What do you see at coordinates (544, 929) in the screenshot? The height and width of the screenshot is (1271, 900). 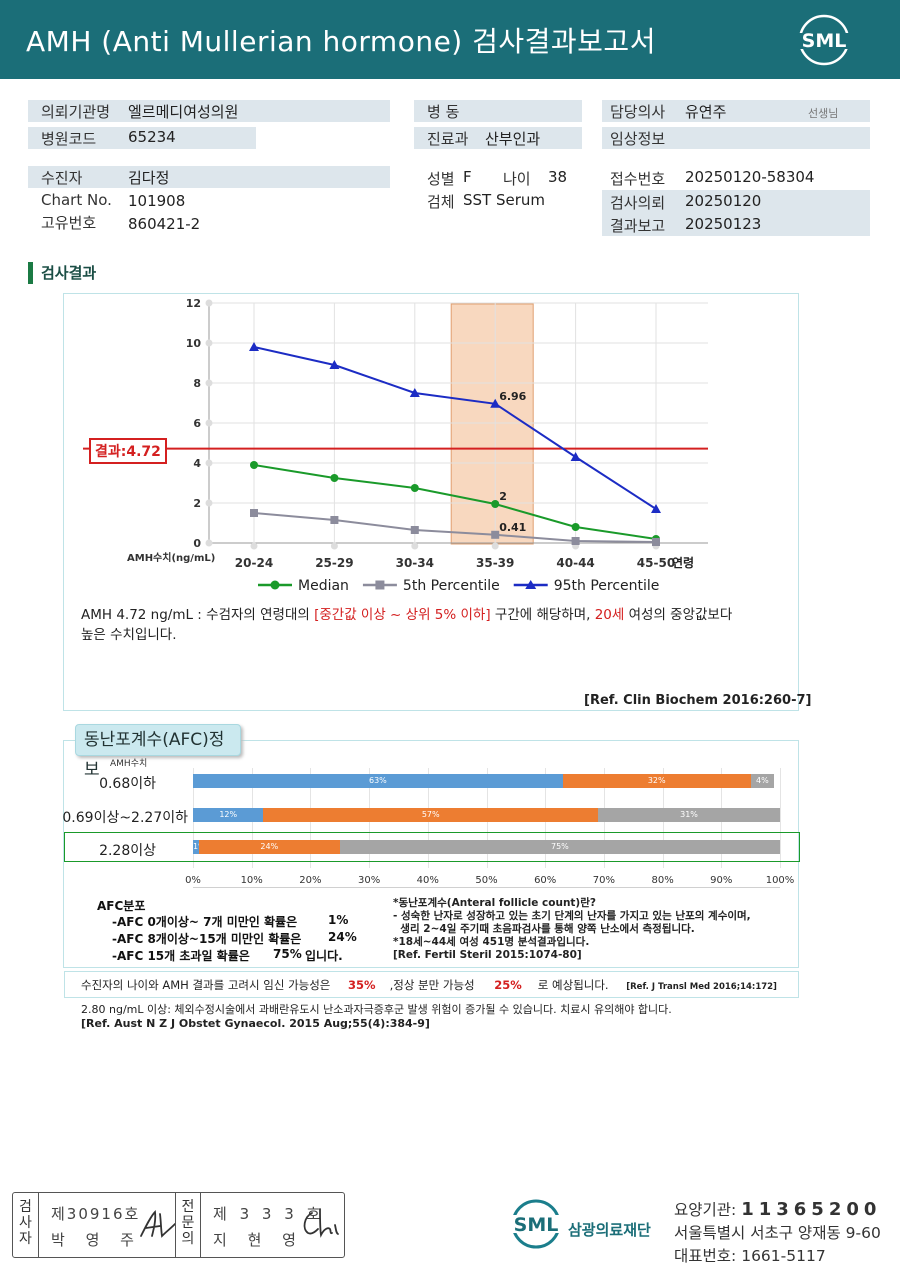 I see `afc-note-3: 생리 2~4일 주기때 초음파검사를 통해 양쪽 난소에서 측정됩니다.` at bounding box center [544, 929].